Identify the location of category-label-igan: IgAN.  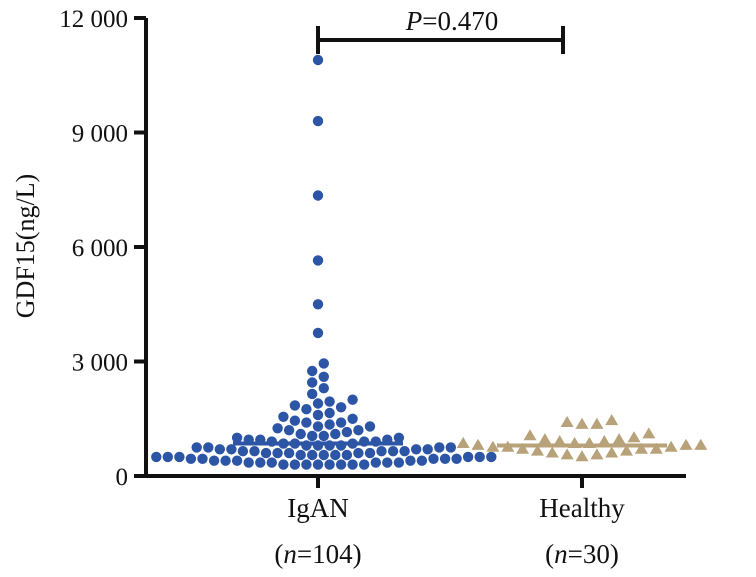
(318, 508).